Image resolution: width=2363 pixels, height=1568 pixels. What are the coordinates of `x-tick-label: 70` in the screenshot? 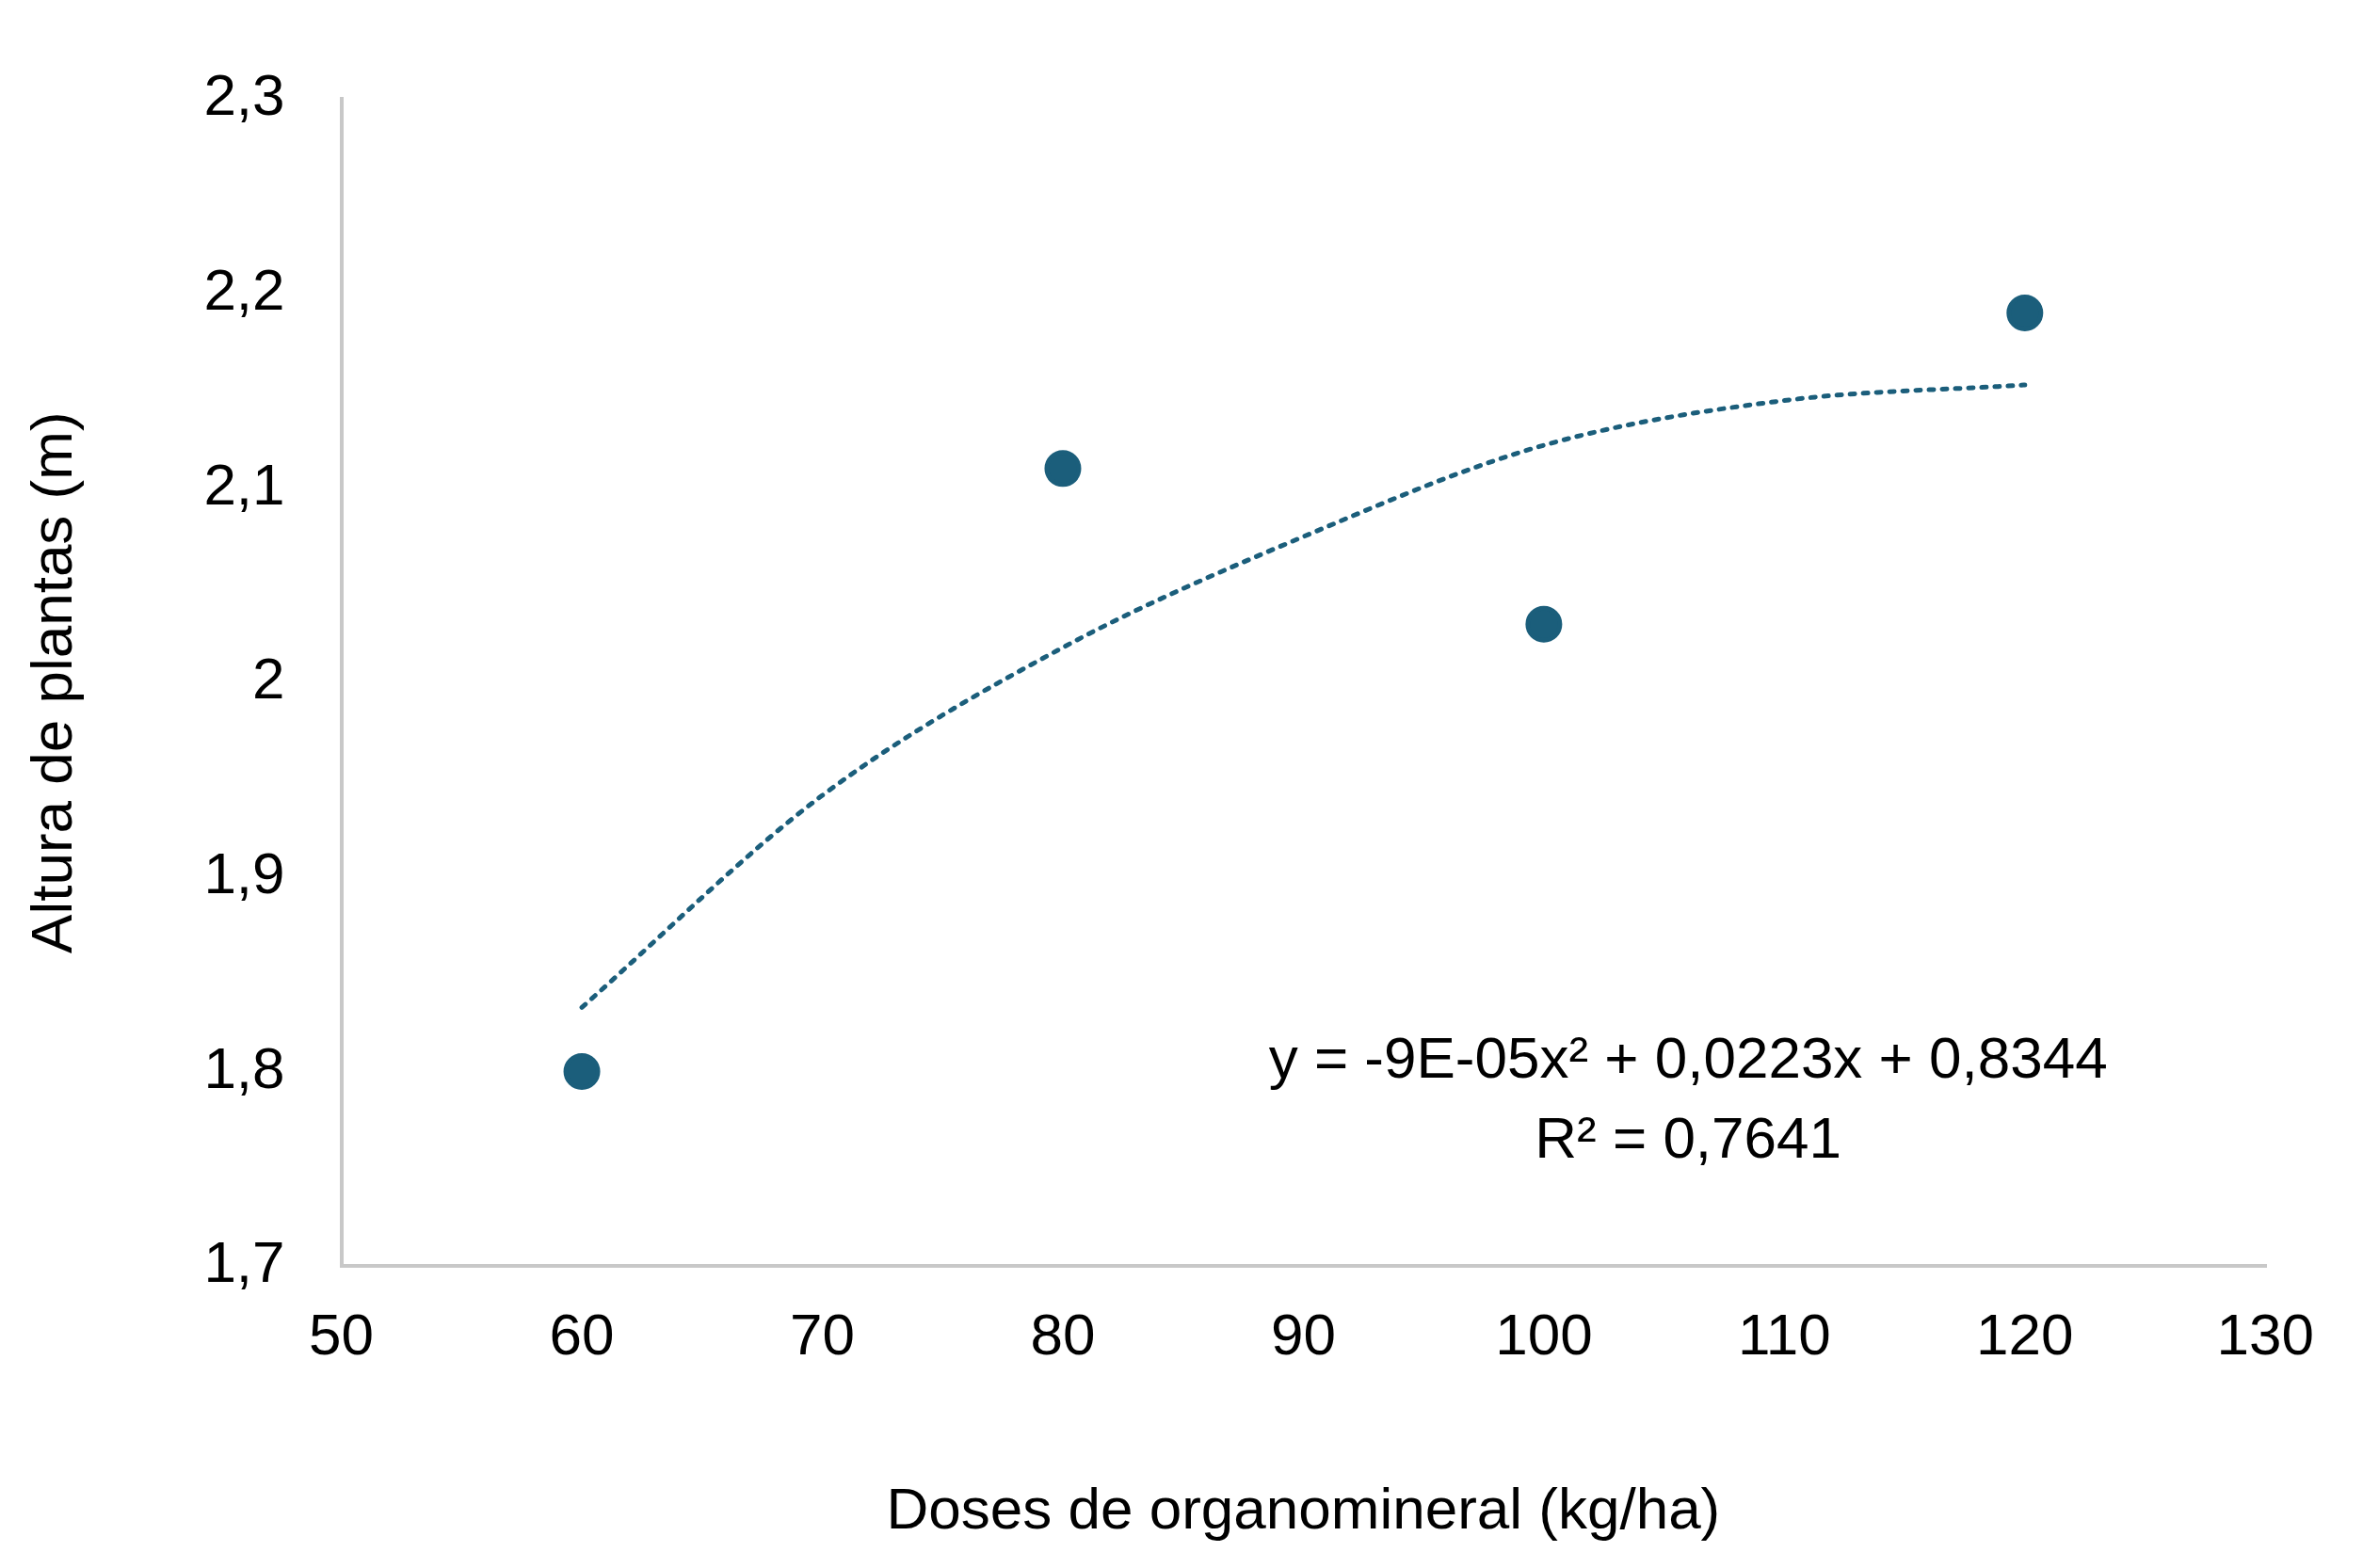 It's located at (822, 1335).